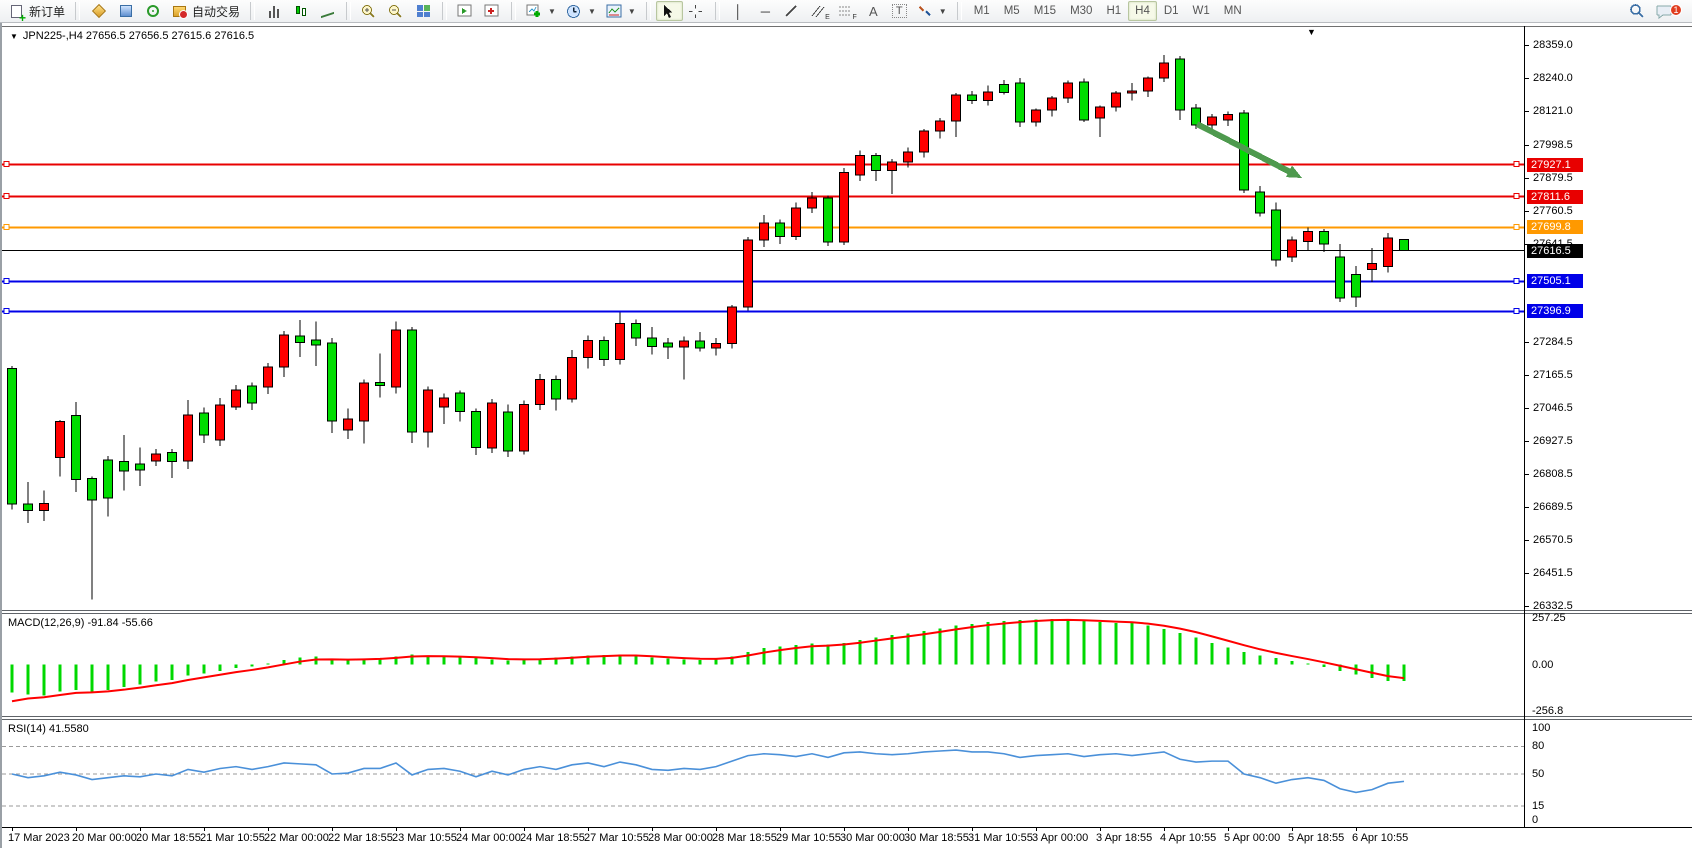  What do you see at coordinates (39, 838) in the screenshot?
I see `time-tick-label: 17 Mar 2023` at bounding box center [39, 838].